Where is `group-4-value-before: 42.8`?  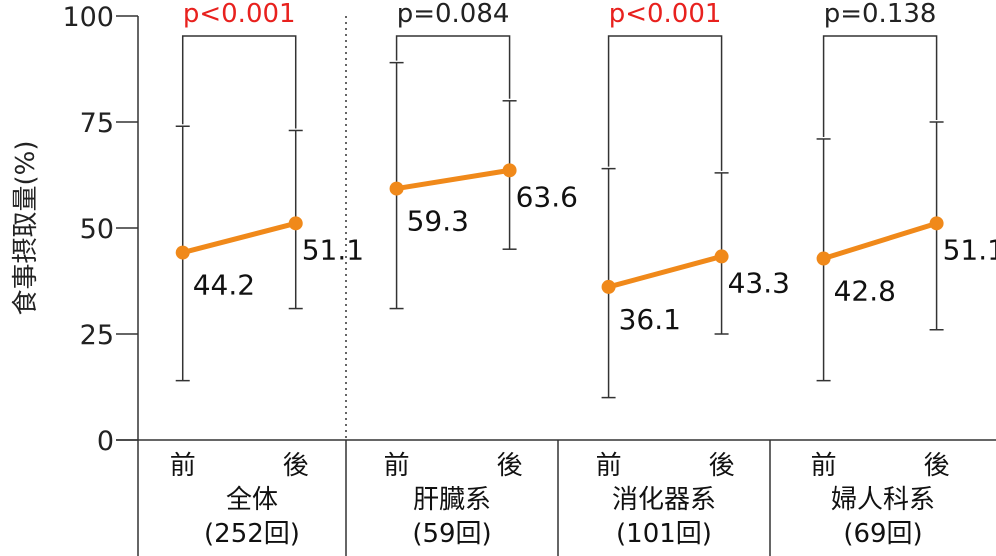
group-4-value-before: 42.8 is located at coordinates (865, 291).